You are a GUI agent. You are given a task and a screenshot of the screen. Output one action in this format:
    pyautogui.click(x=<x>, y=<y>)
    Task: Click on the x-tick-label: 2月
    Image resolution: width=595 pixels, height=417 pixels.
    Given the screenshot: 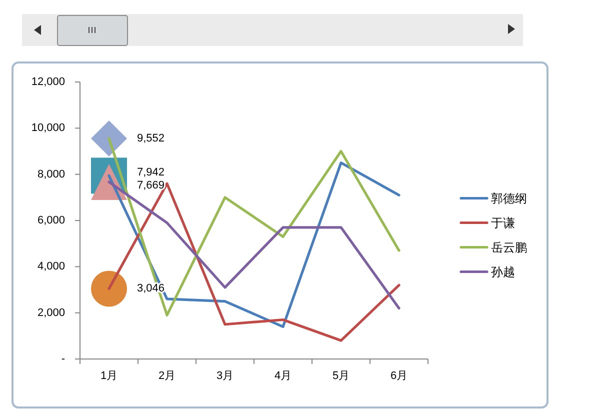 What is the action you would take?
    pyautogui.click(x=167, y=376)
    